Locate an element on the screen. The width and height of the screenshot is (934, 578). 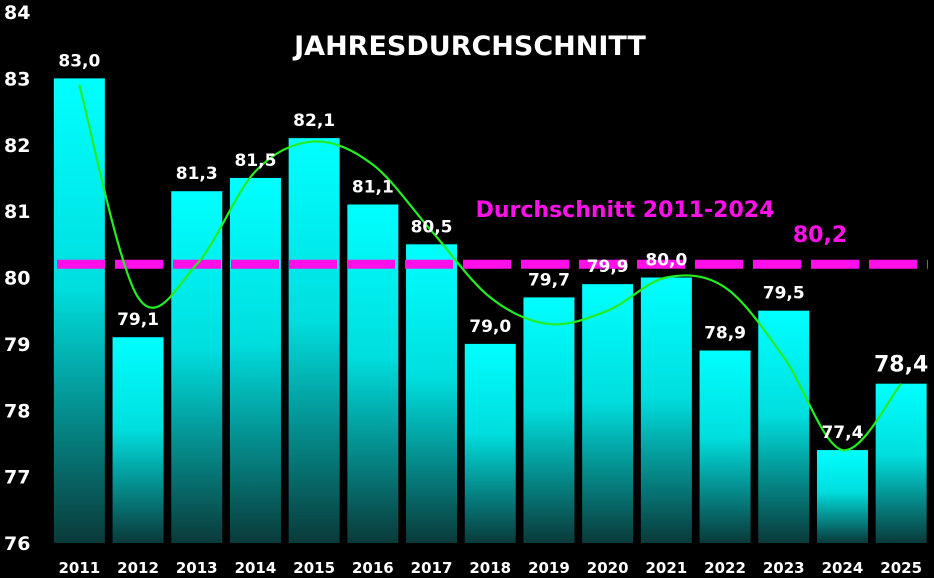
data-label: 79,7 is located at coordinates (549, 280).